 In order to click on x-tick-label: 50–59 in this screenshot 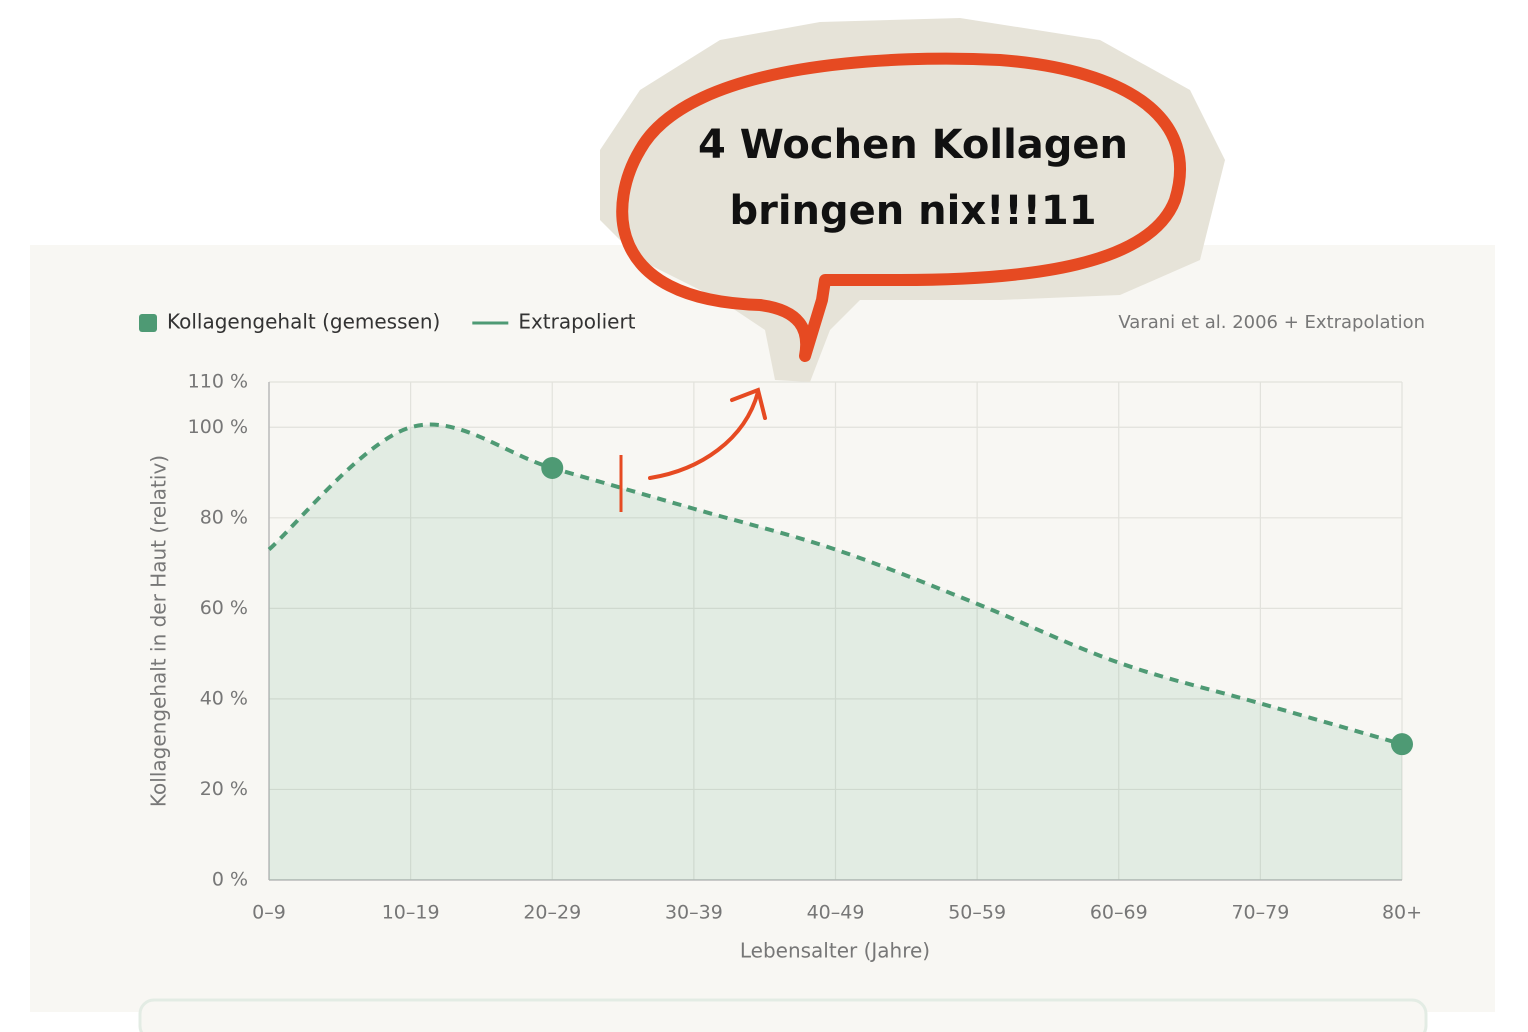, I will do `click(977, 913)`.